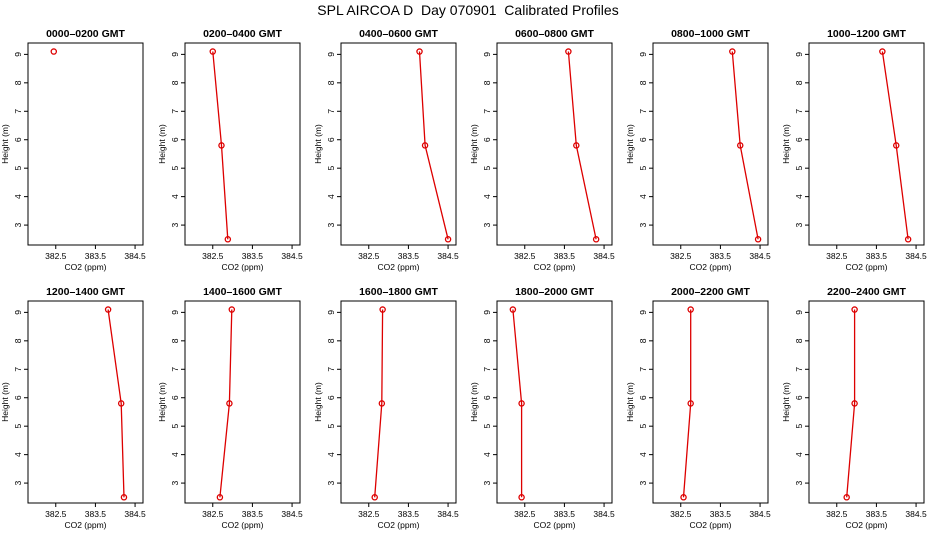 The image size is (936, 540). What do you see at coordinates (710, 292) in the screenshot?
I see `panel-title: 2000–2200 GMT` at bounding box center [710, 292].